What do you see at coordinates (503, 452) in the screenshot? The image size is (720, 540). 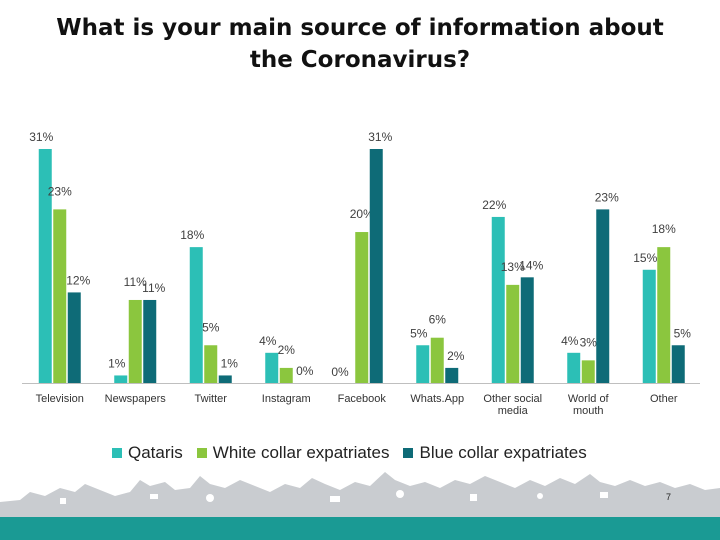 I see `legend-label-blue-collar: Blue collar expatriates` at bounding box center [503, 452].